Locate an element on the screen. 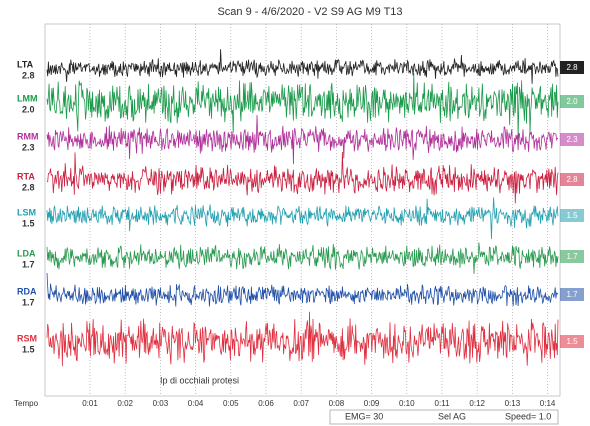  channel-gain: 2.0 is located at coordinates (28, 109).